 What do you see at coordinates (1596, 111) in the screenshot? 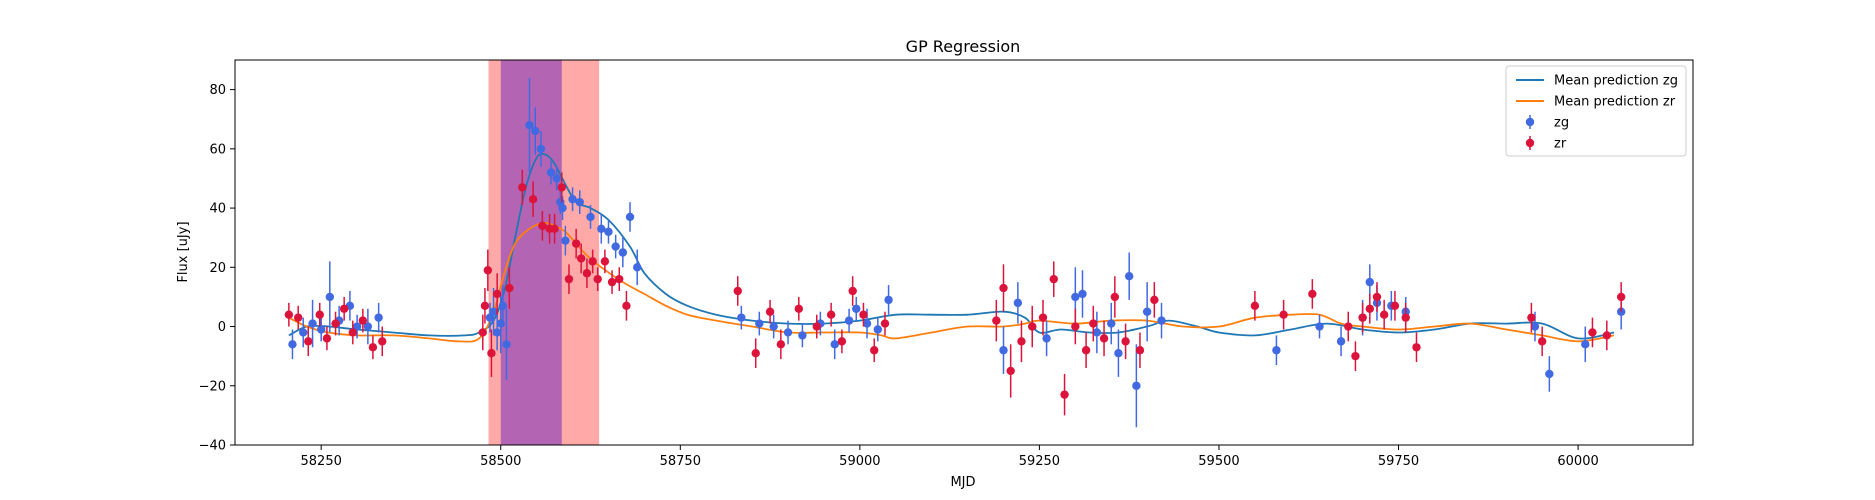
I see `legend: Mean prediction zg Mean prediction zr zg zr` at bounding box center [1596, 111].